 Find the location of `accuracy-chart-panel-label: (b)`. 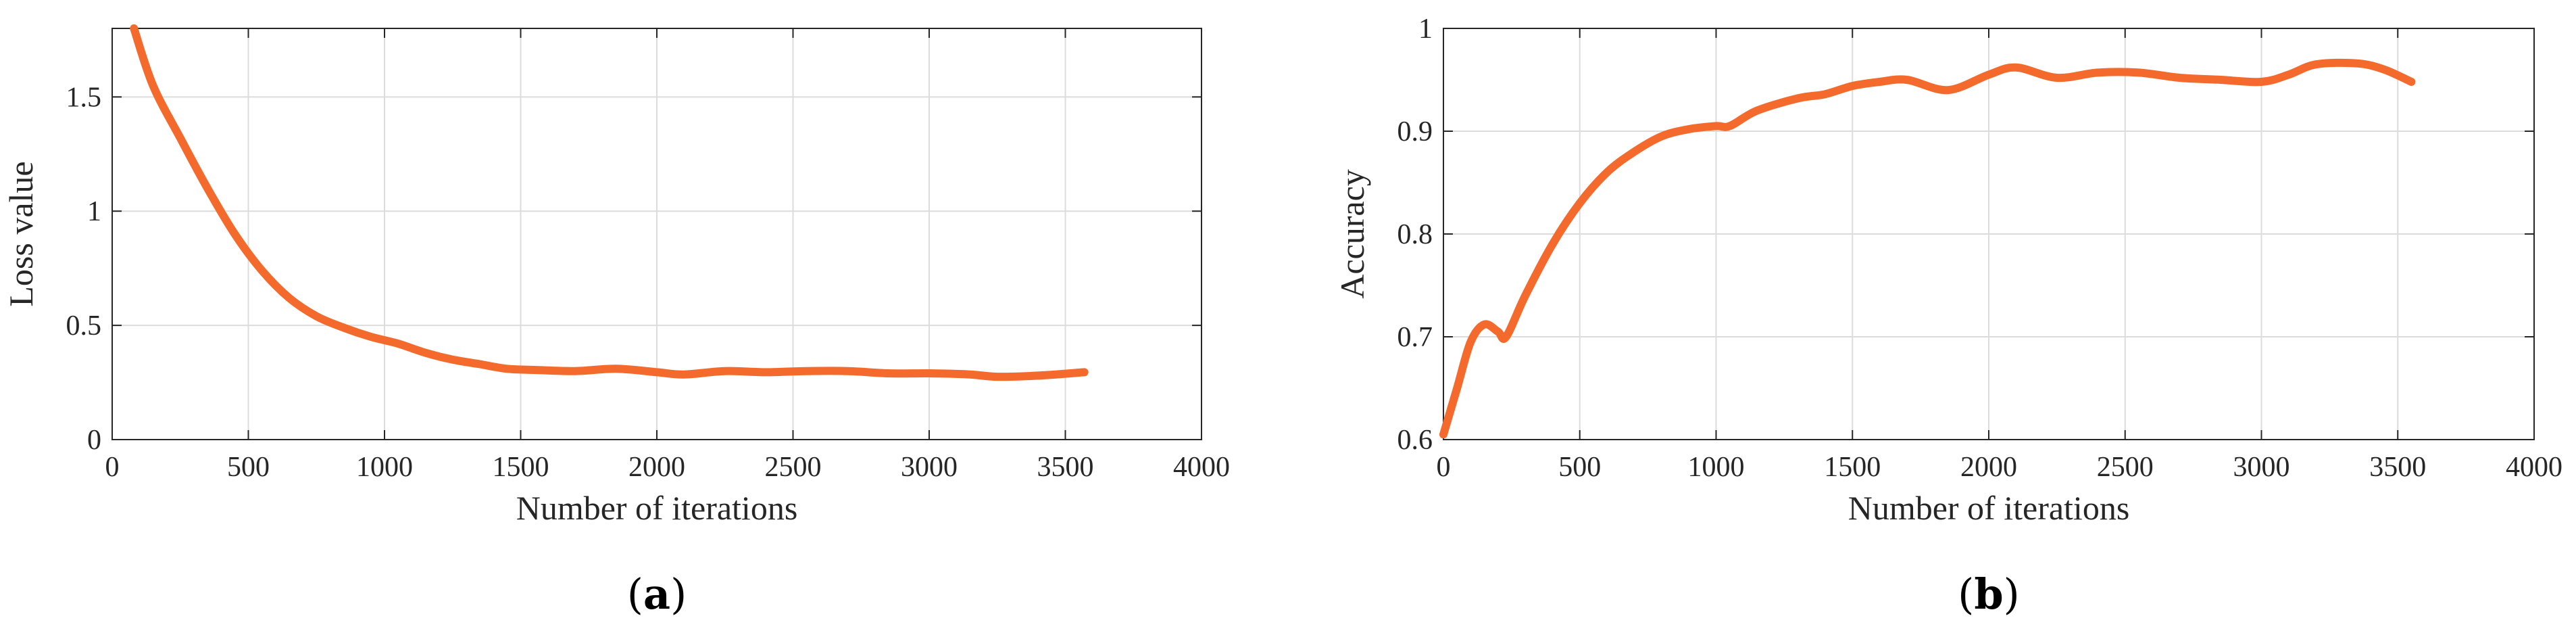

accuracy-chart-panel-label: (b) is located at coordinates (1989, 594).